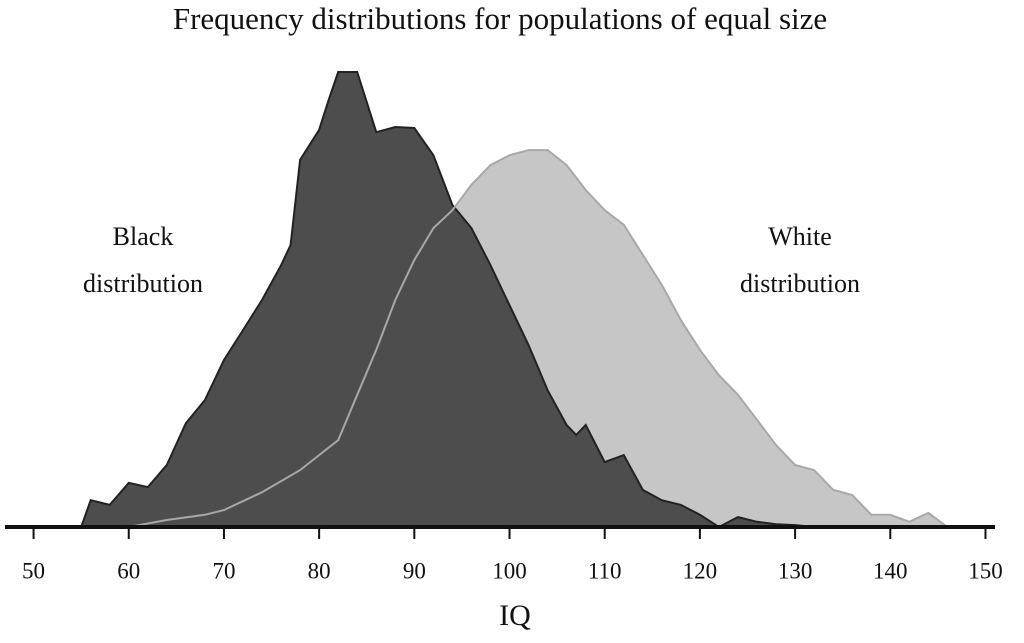 The height and width of the screenshot is (643, 1024). I want to click on x-tick-label: 140, so click(890, 570).